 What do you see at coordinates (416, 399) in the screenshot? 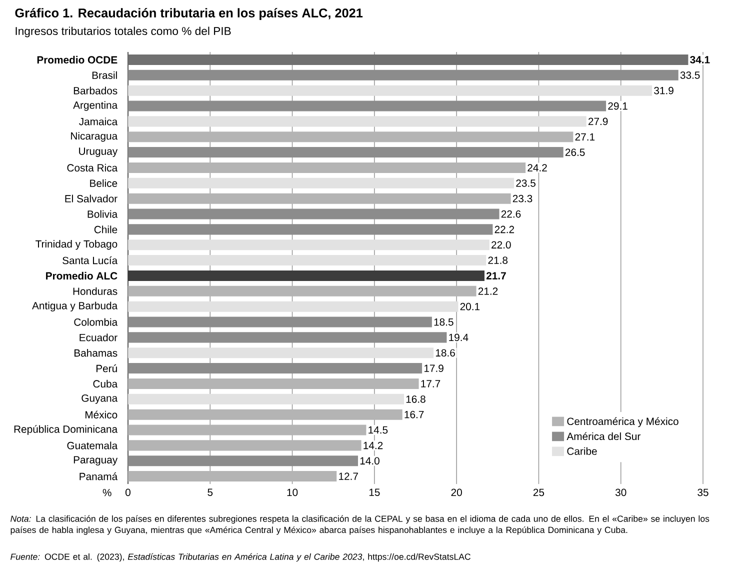
I see `data-label: 16.8` at bounding box center [416, 399].